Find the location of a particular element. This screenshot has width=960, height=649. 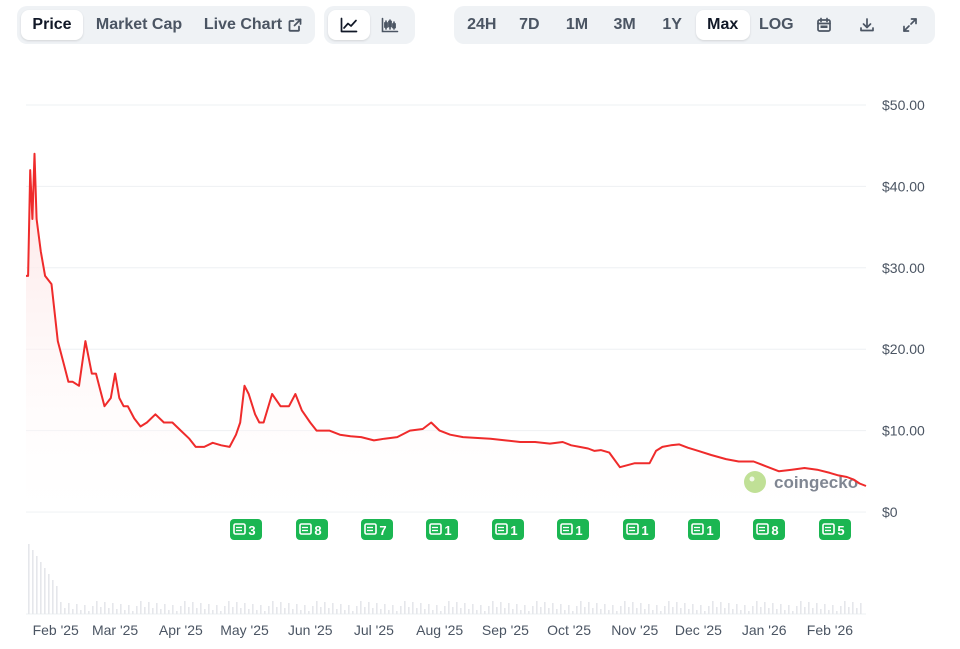

download-button is located at coordinates (867, 25).